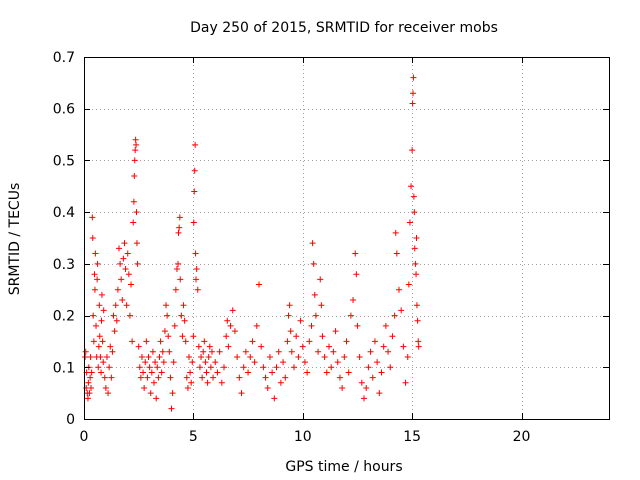 The width and height of the screenshot is (640, 480). I want to click on y-tick-labels: 0 0.1 0.2 0.3 0.4 0.5 0.6 0.7, so click(64, 239).